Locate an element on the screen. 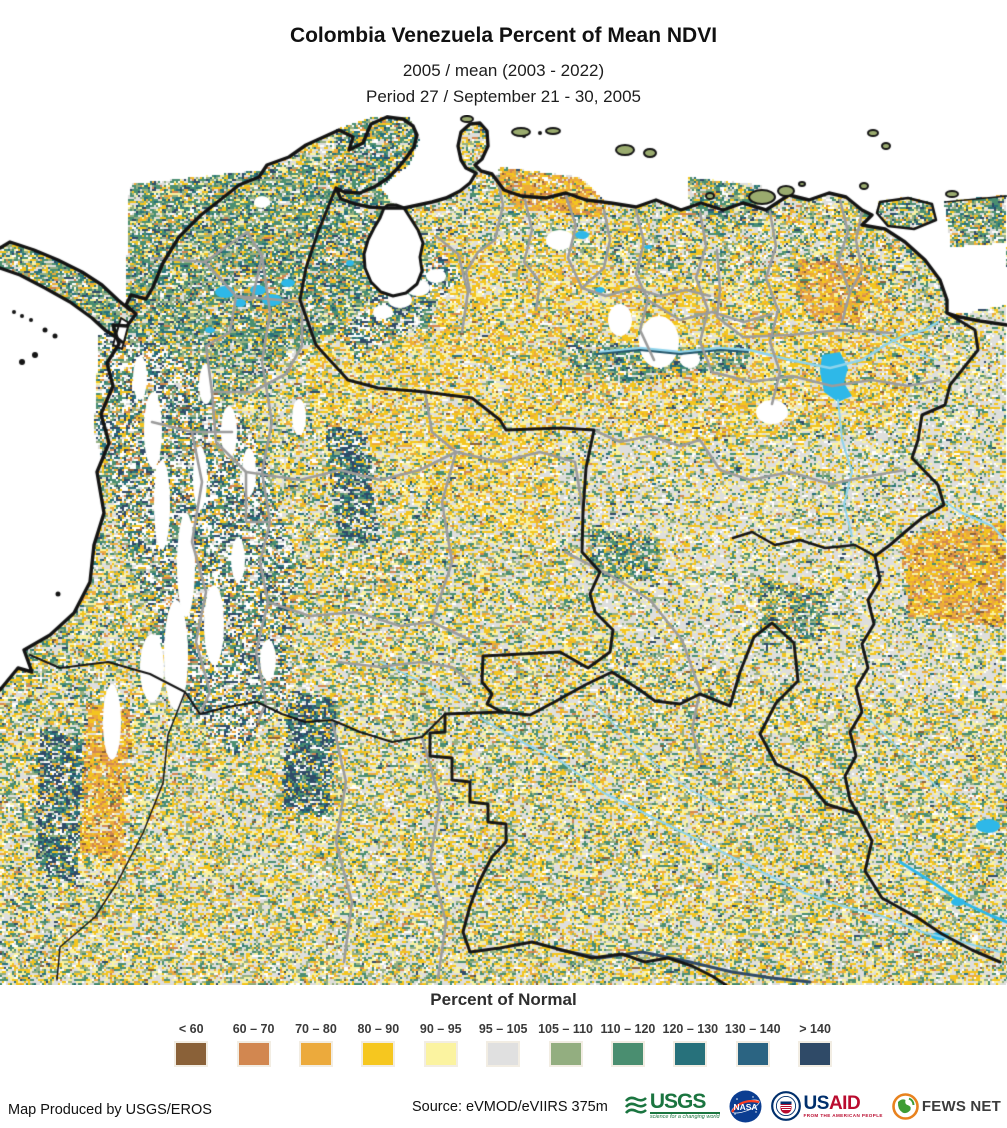  produced-by-text: Map Produced by USGS/EROS is located at coordinates (110, 1110).